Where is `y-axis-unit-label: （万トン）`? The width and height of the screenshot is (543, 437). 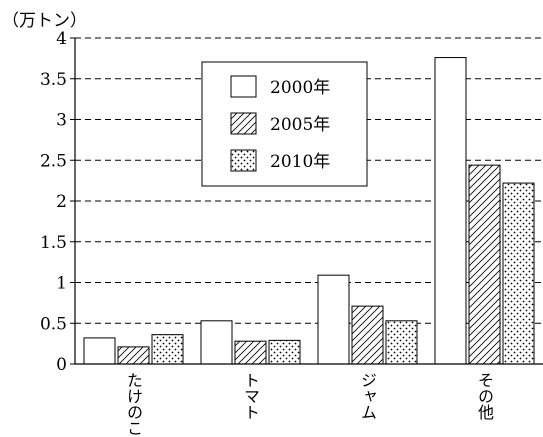 y-axis-unit-label: （万トン） is located at coordinates (44, 21).